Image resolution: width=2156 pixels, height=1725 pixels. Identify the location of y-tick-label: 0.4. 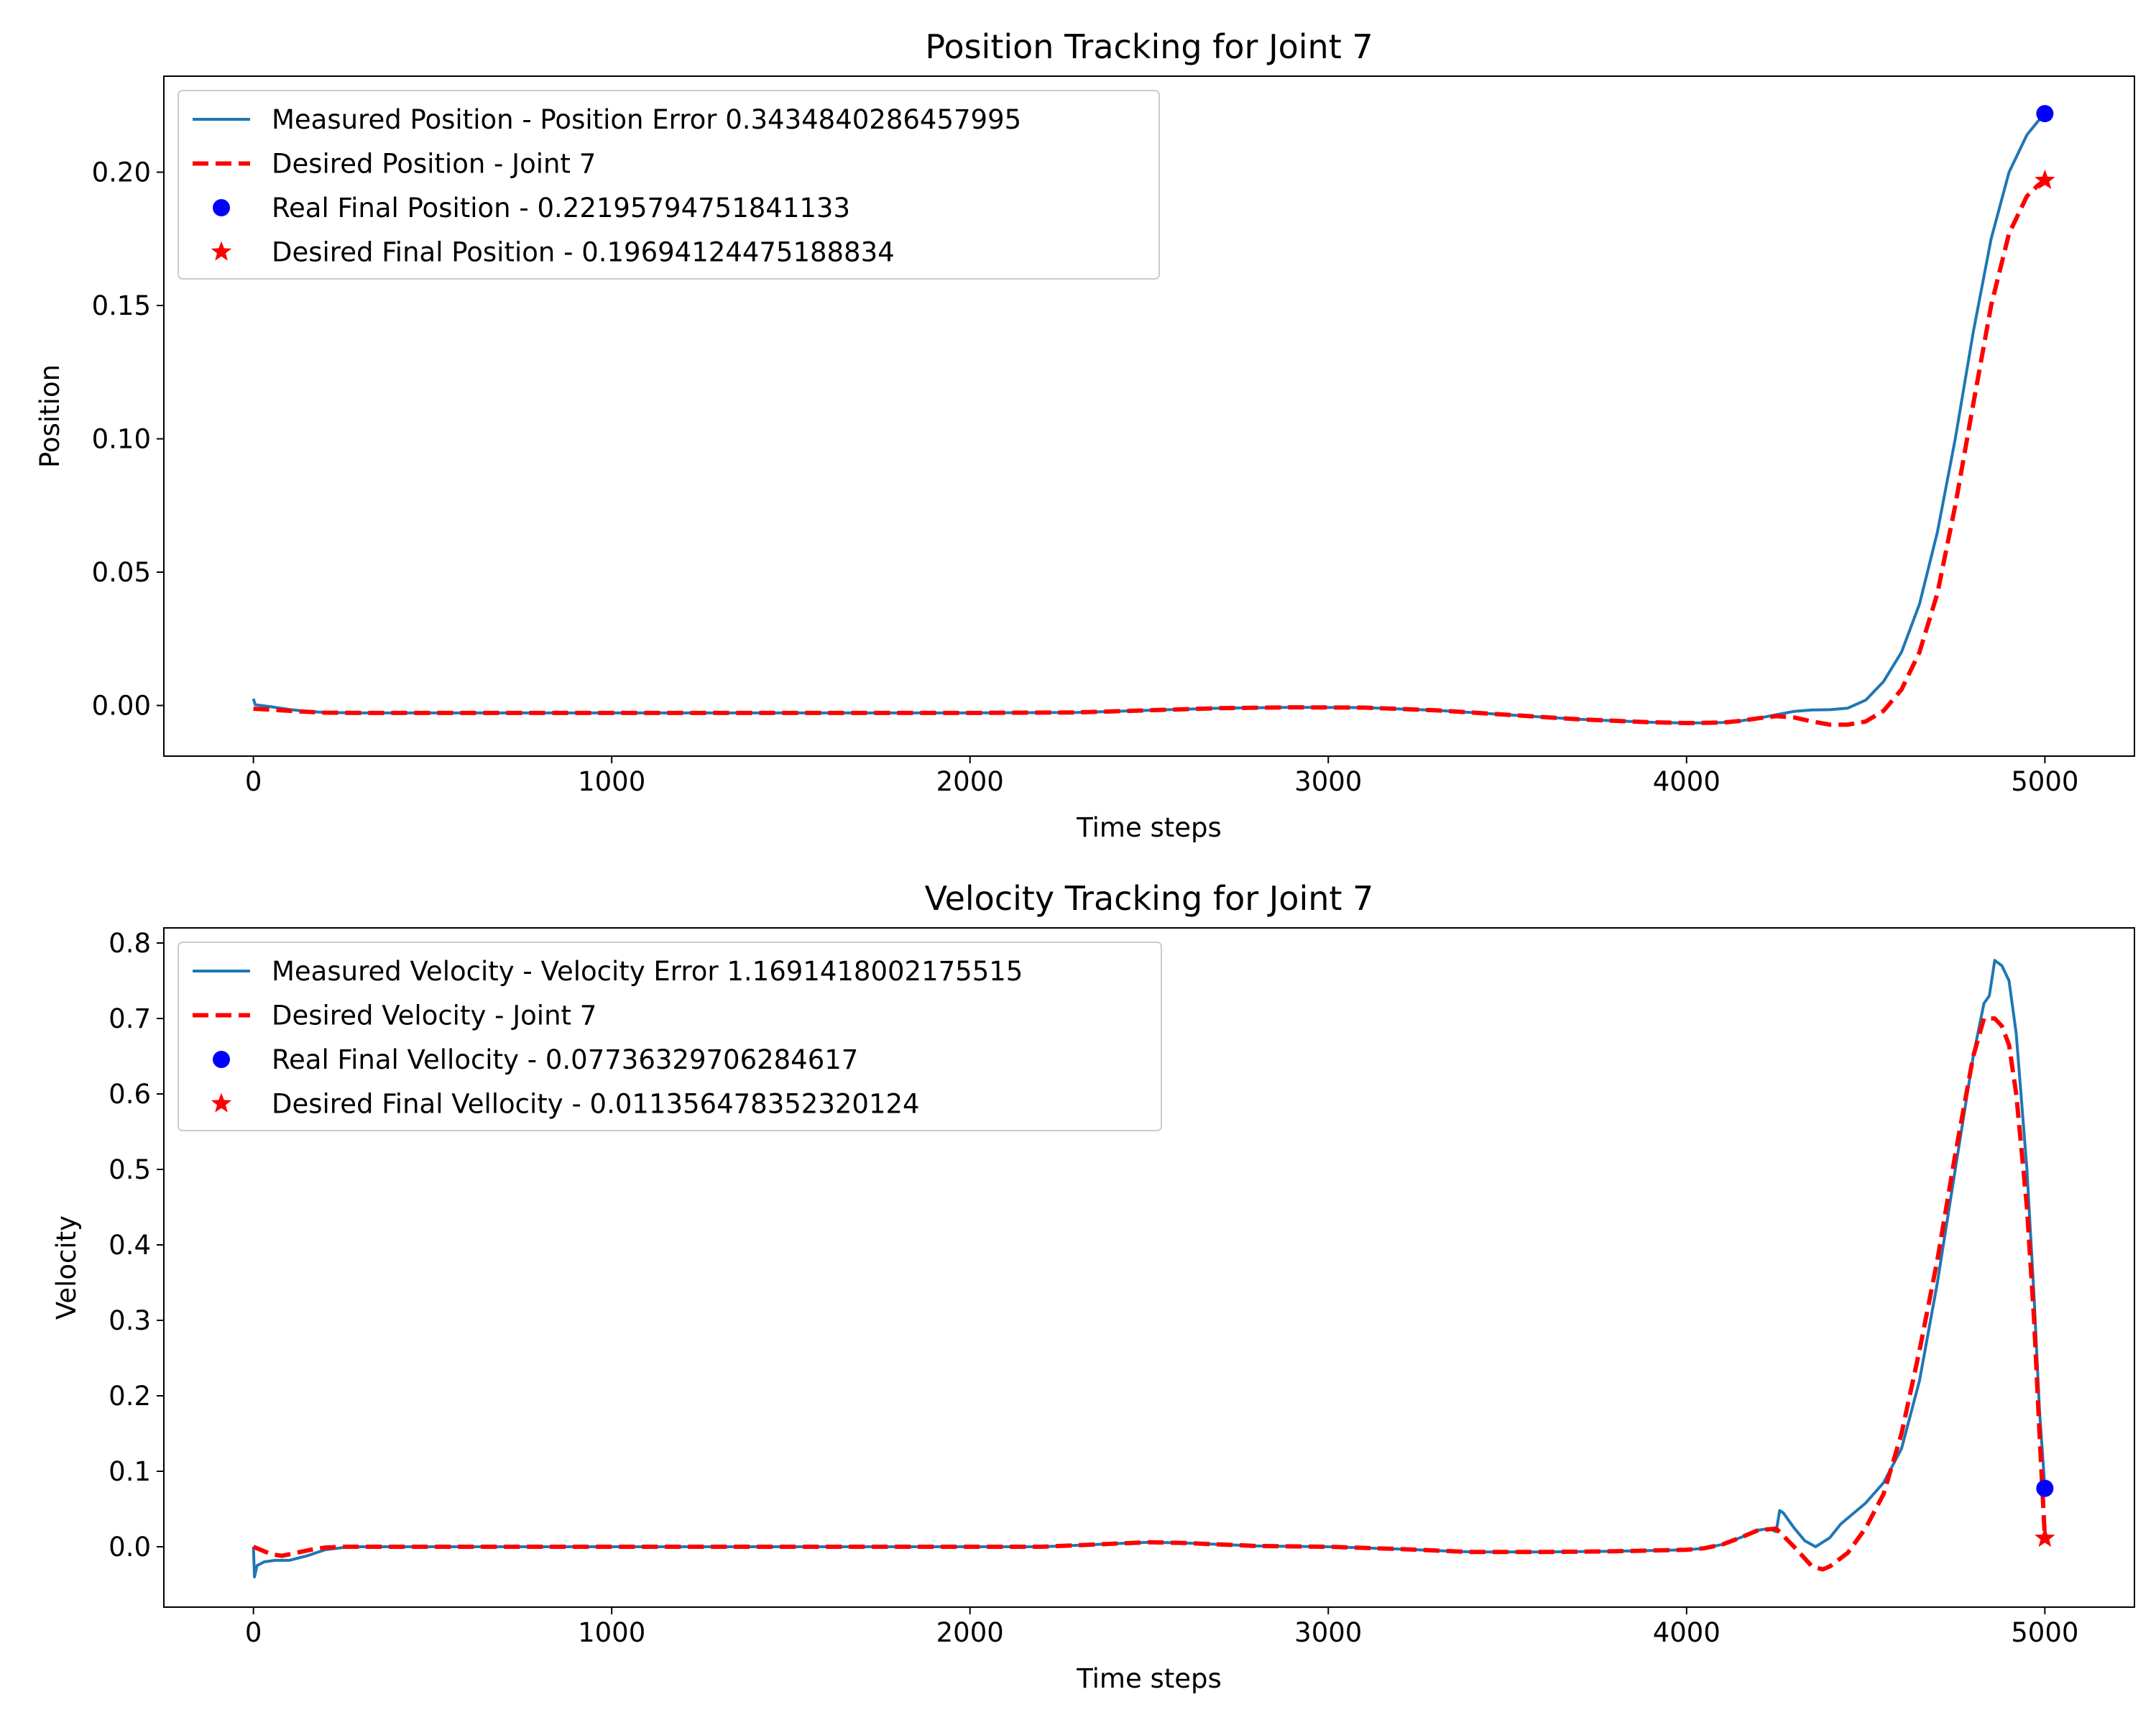
(130, 1245).